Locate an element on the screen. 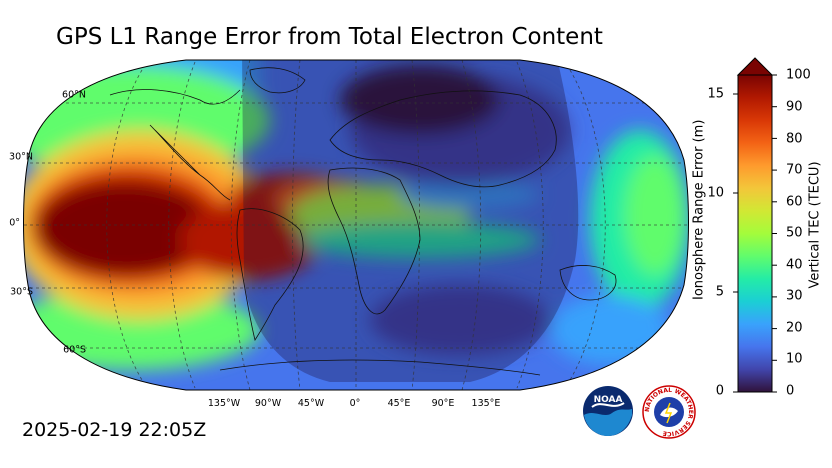  nws-logo: NATIONAL WEATHER SERVICE is located at coordinates (669, 412).